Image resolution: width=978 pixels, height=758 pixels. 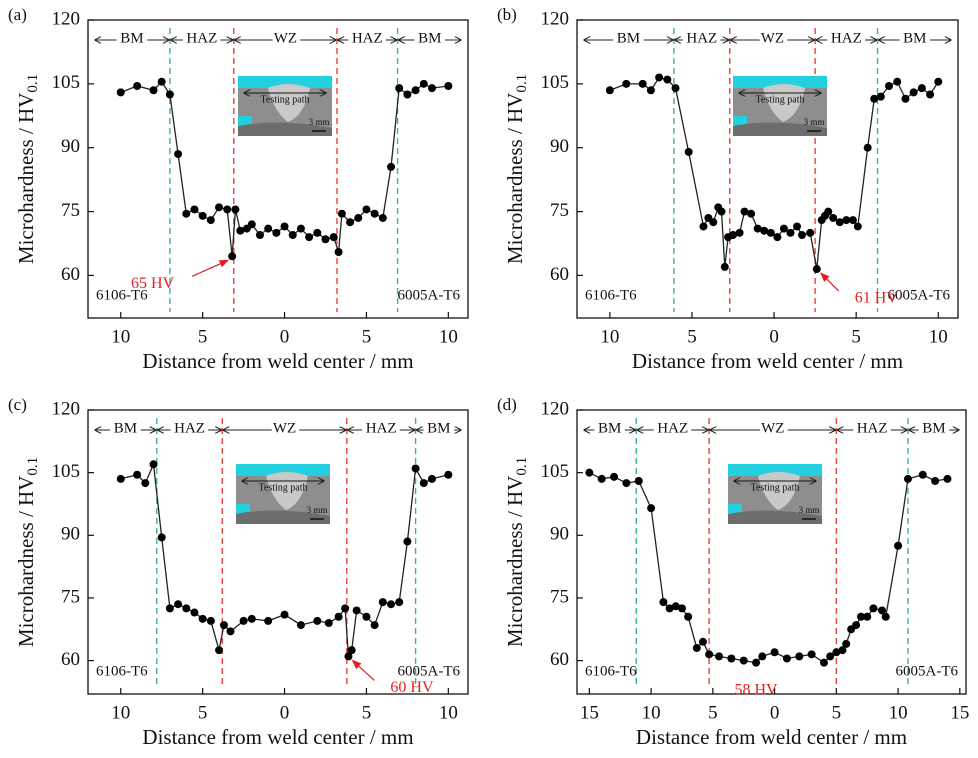 What do you see at coordinates (877, 298) in the screenshot?
I see `annotation-text: 61 HV` at bounding box center [877, 298].